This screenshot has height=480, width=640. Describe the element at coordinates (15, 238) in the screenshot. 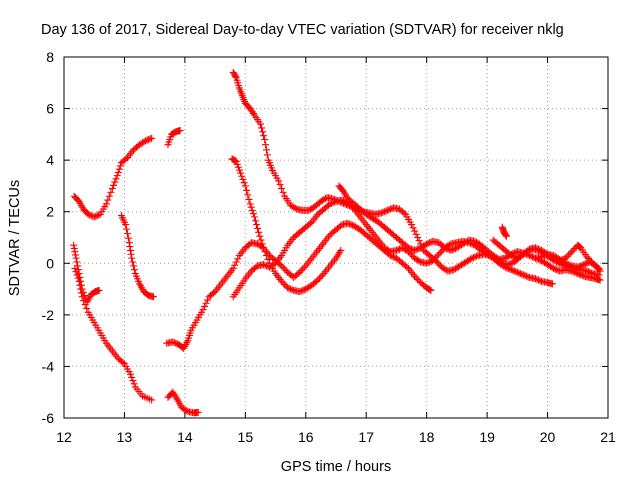

I see `y-axis-label: SDTVAR / TECUs` at that location.